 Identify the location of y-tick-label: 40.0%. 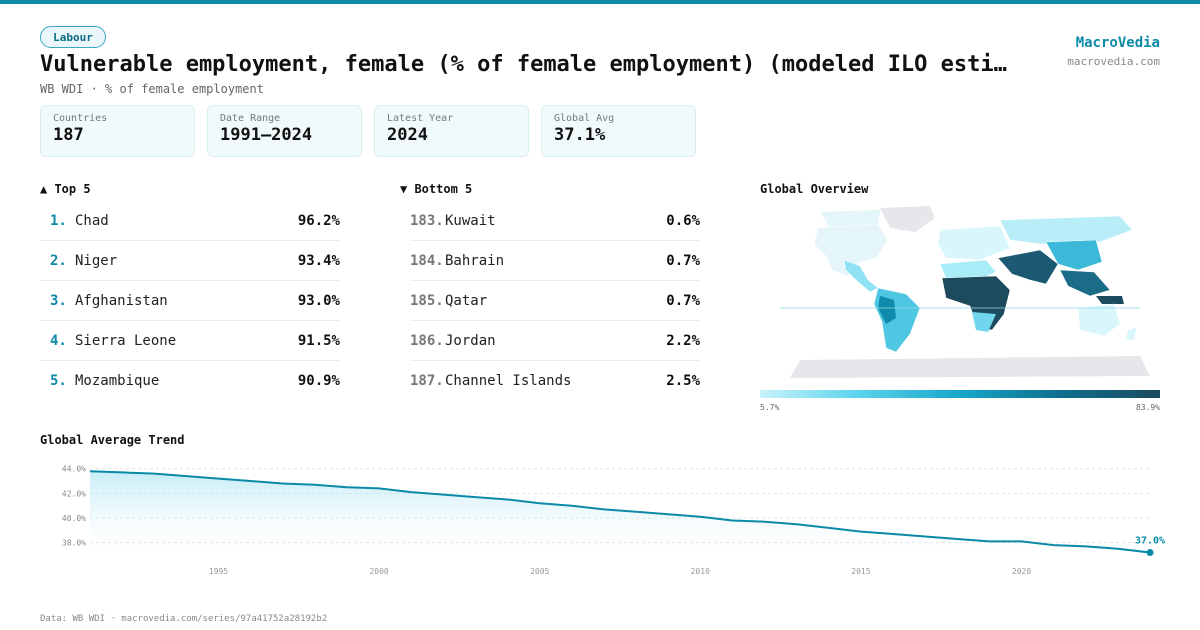
(74, 518).